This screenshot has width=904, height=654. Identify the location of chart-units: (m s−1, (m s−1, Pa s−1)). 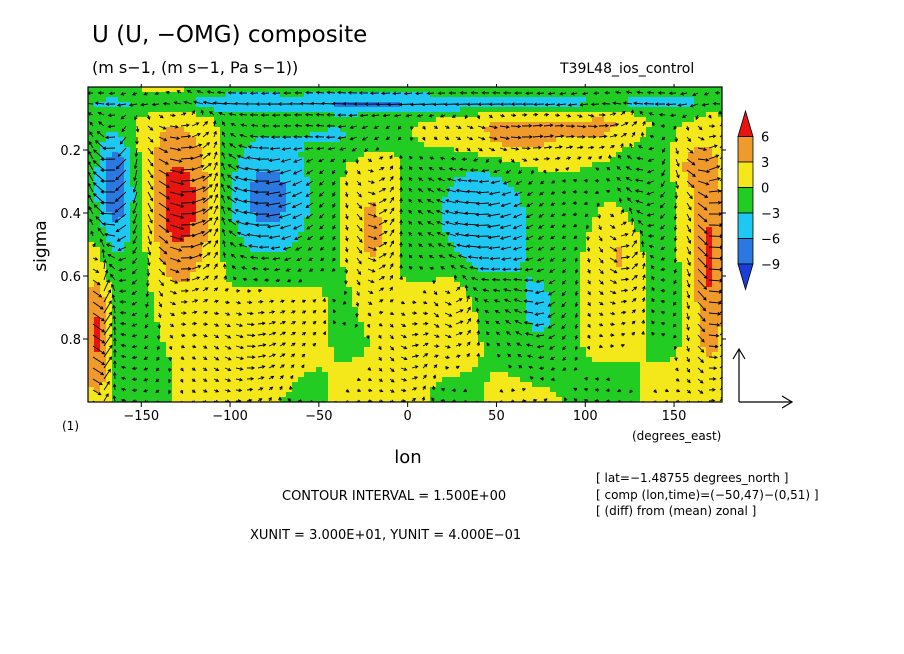
(195, 67).